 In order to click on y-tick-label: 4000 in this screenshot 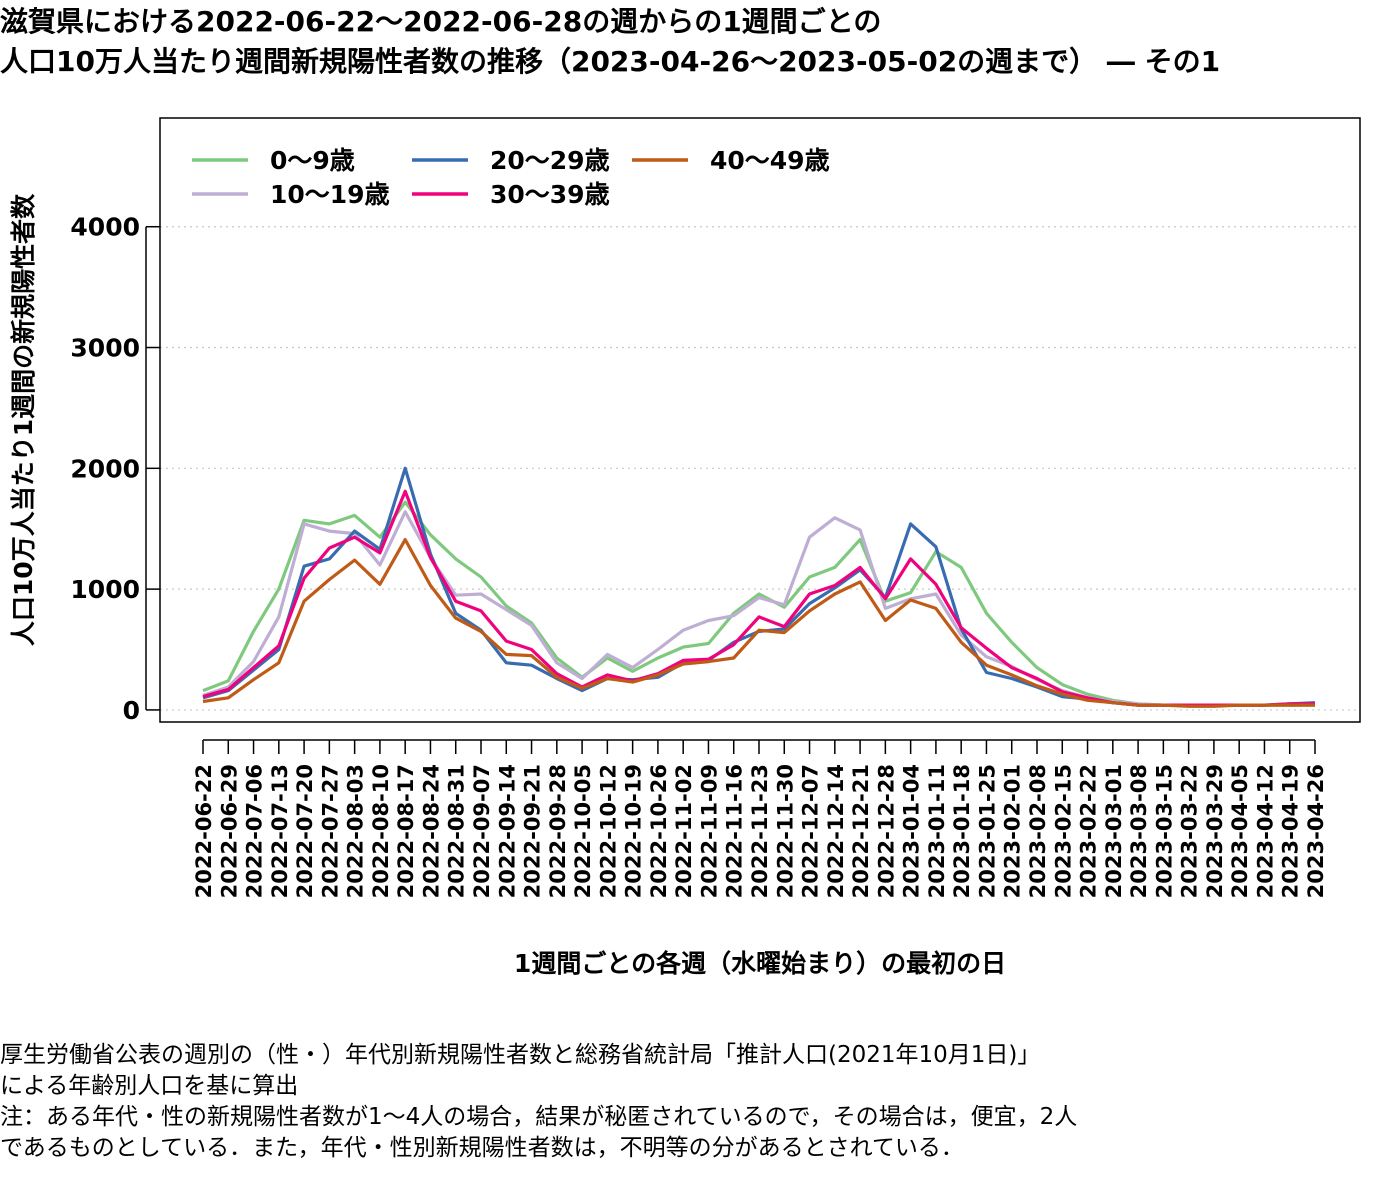, I will do `click(105, 227)`.